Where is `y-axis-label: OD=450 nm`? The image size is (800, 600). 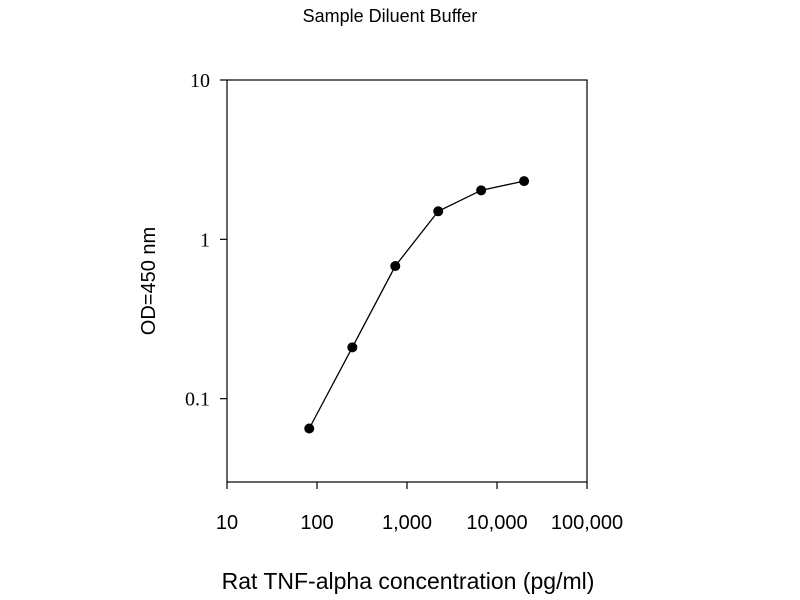
y-axis-label: OD=450 nm is located at coordinates (149, 281).